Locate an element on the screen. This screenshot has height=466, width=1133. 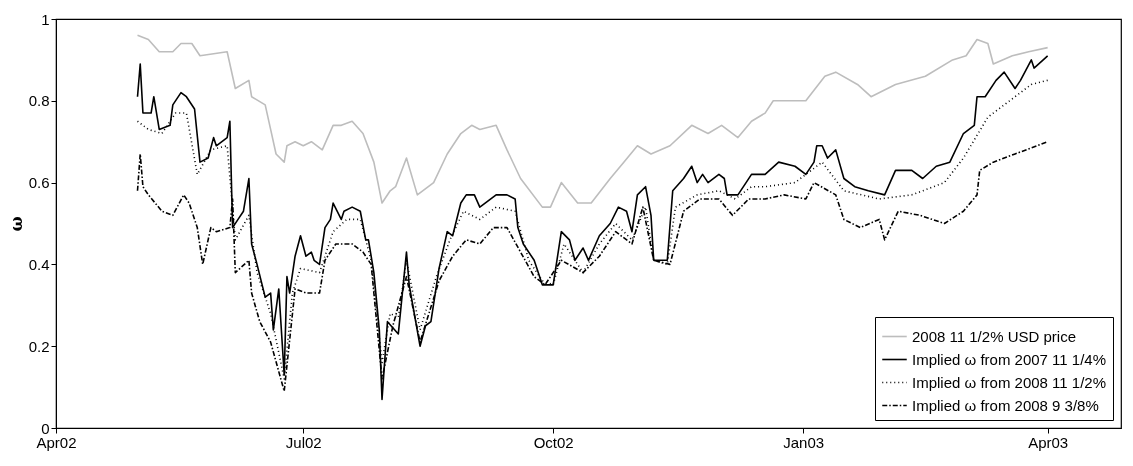
x-tick-label: Jan03 is located at coordinates (804, 442).